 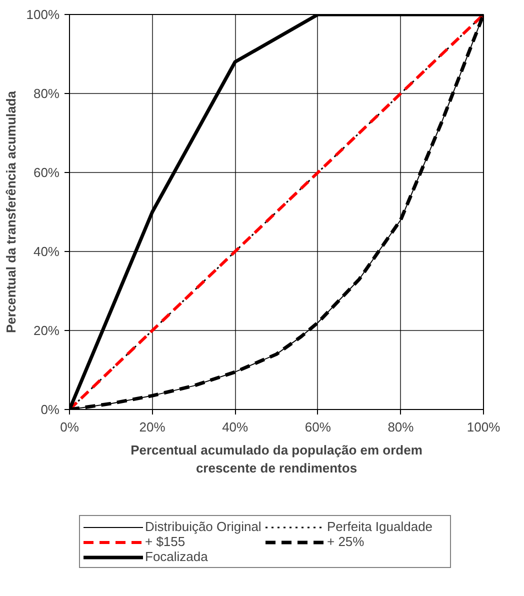 I want to click on x-axis-title: Percentual acumulado da população em ordem crescente de rendimentos, so click(x=276, y=459).